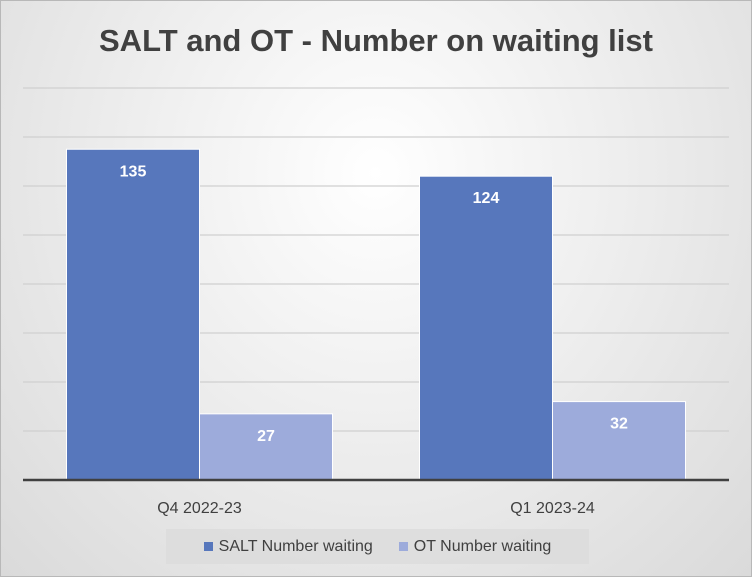 This screenshot has width=752, height=577. I want to click on chart-title: SALT and OT - Number on waiting list, so click(376, 40).